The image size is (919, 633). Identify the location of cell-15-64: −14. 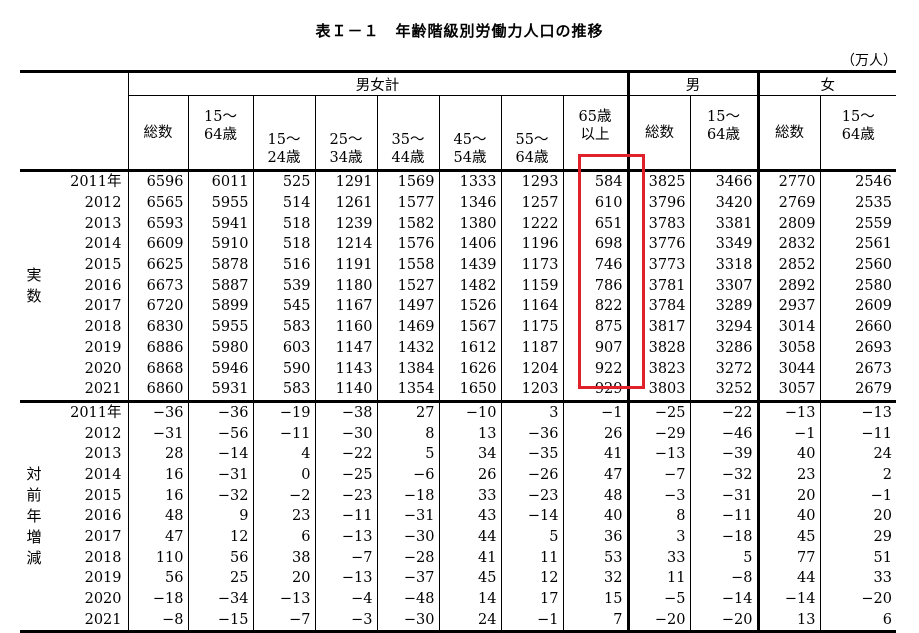
(220, 454).